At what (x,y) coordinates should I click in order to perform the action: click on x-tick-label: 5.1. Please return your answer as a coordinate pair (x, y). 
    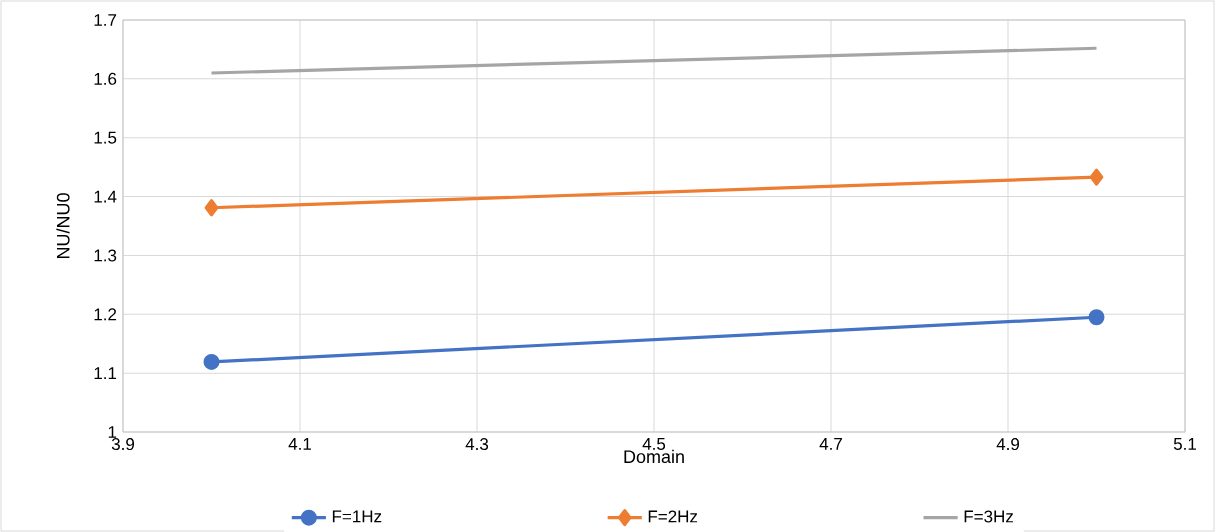
    Looking at the image, I should click on (1184, 444).